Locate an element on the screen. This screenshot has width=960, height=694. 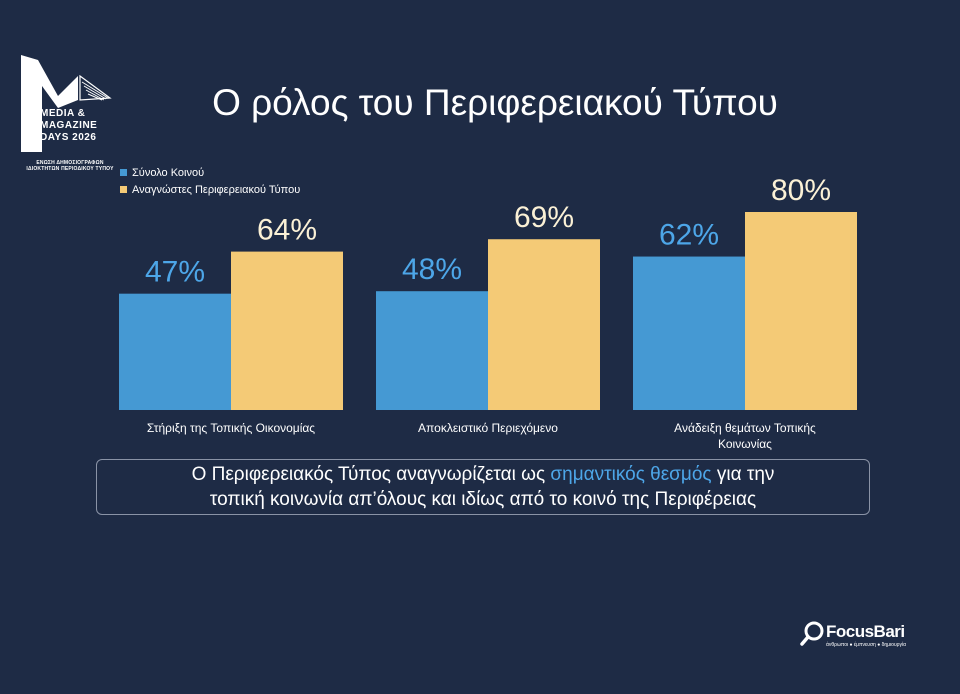
legend-label: Σύνολο Κοινού is located at coordinates (168, 172).